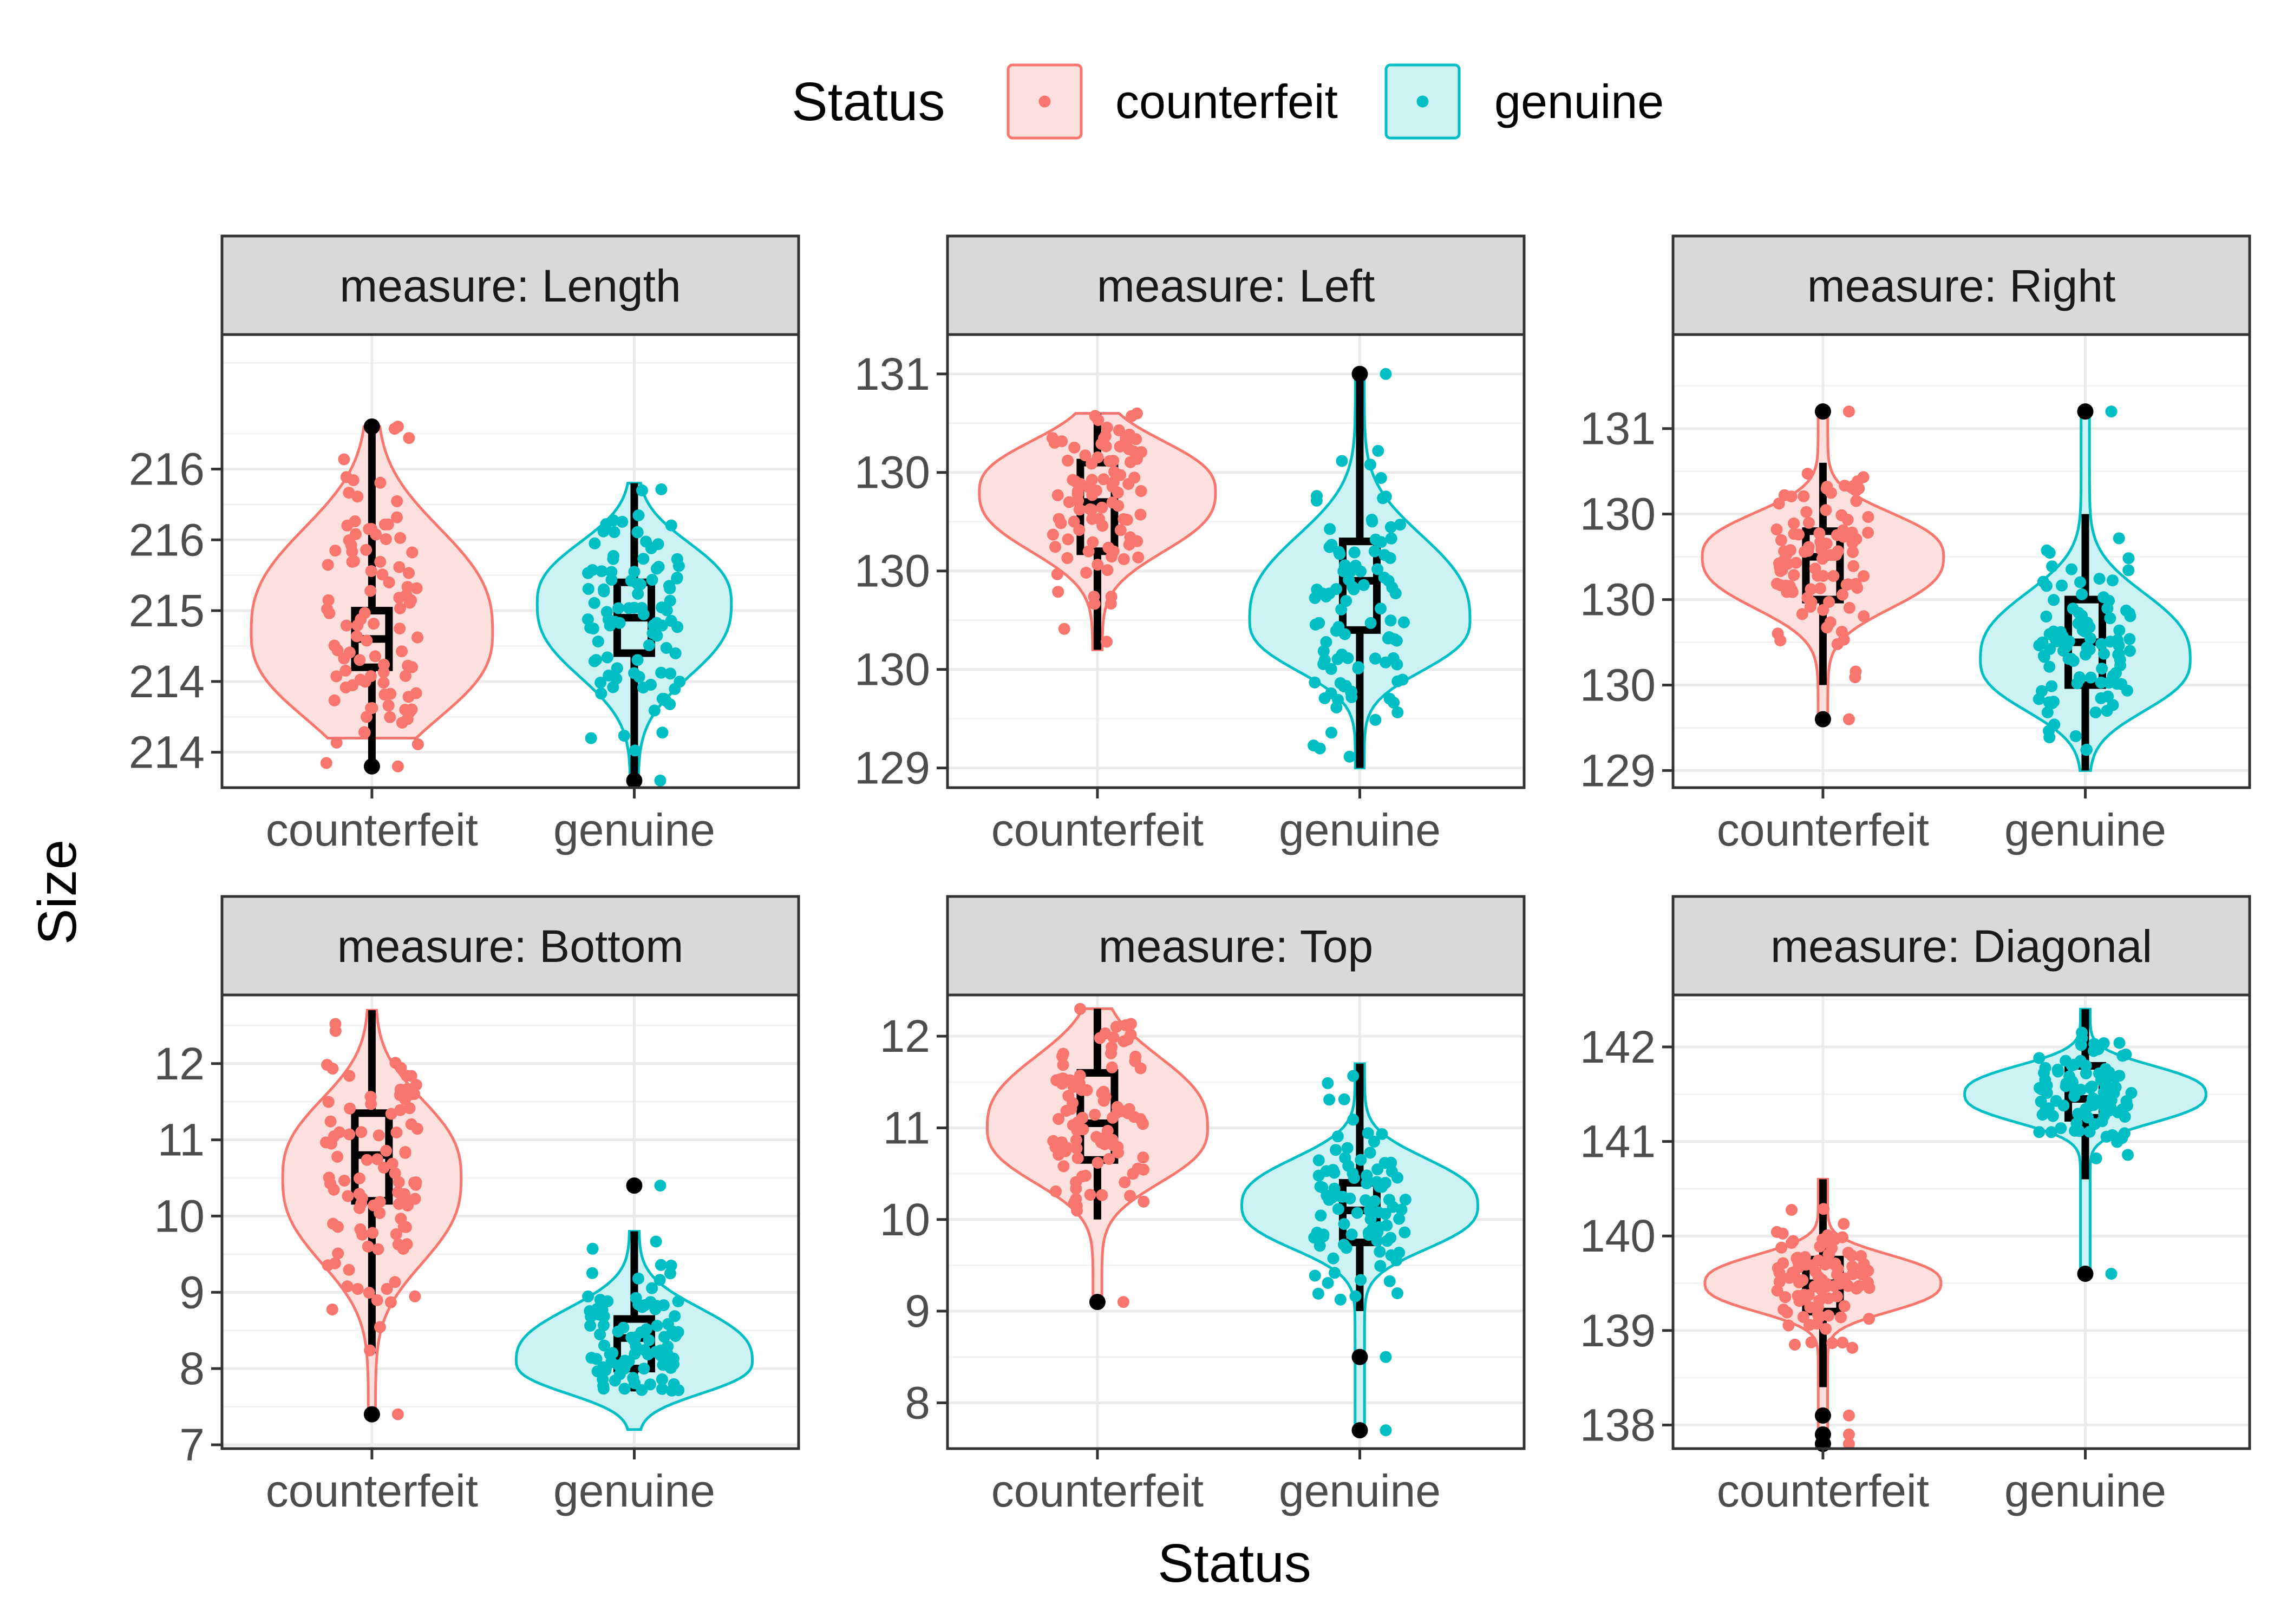 Image resolution: width=2274 pixels, height=1624 pixels. Describe the element at coordinates (192, 1368) in the screenshot. I see `y-tick-label: 8` at that location.